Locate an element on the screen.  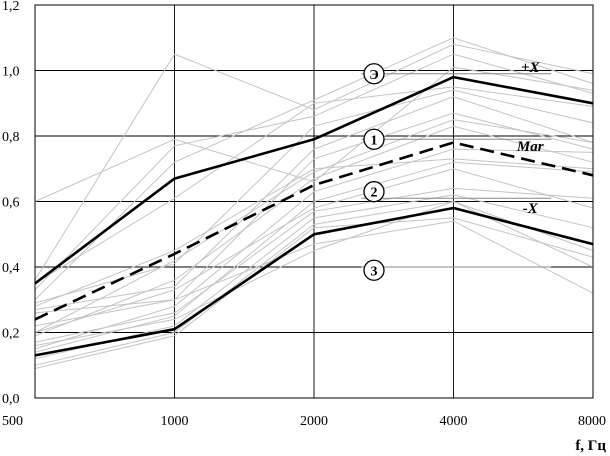
y-tick-label: 0,8 is located at coordinates (11, 137).